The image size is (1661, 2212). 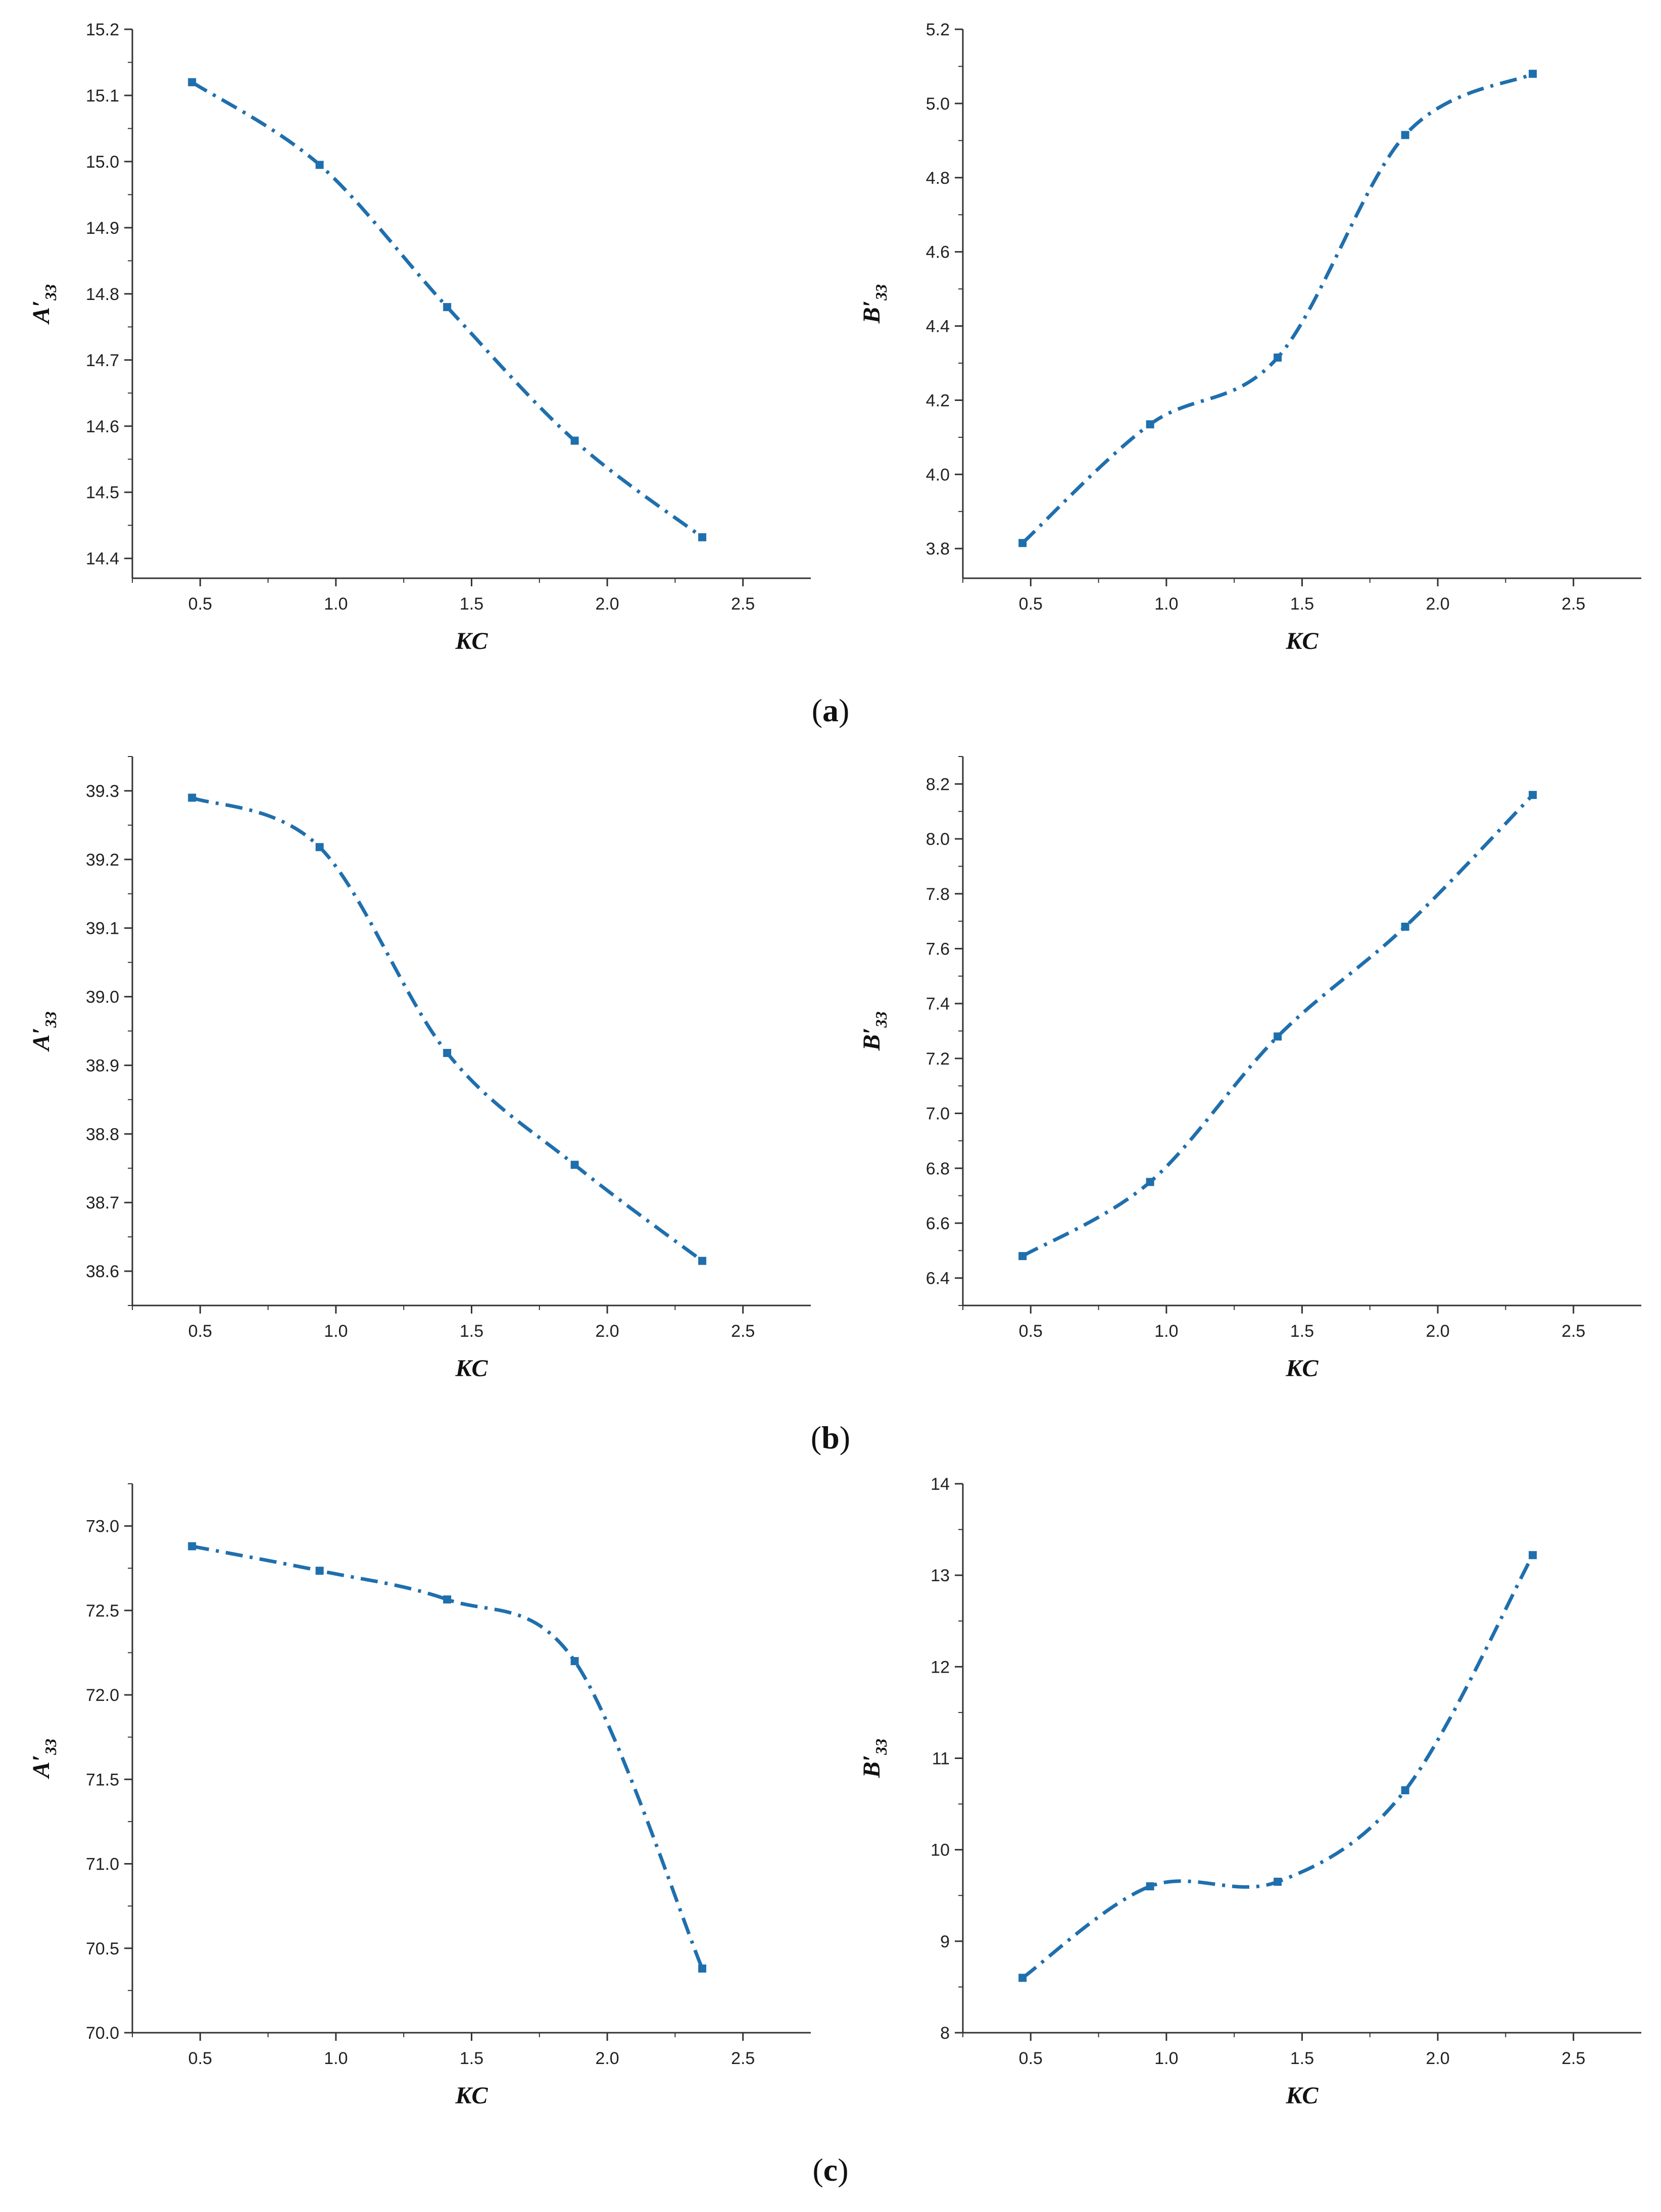 What do you see at coordinates (940, 1667) in the screenshot?
I see `y-tick-label: 12` at bounding box center [940, 1667].